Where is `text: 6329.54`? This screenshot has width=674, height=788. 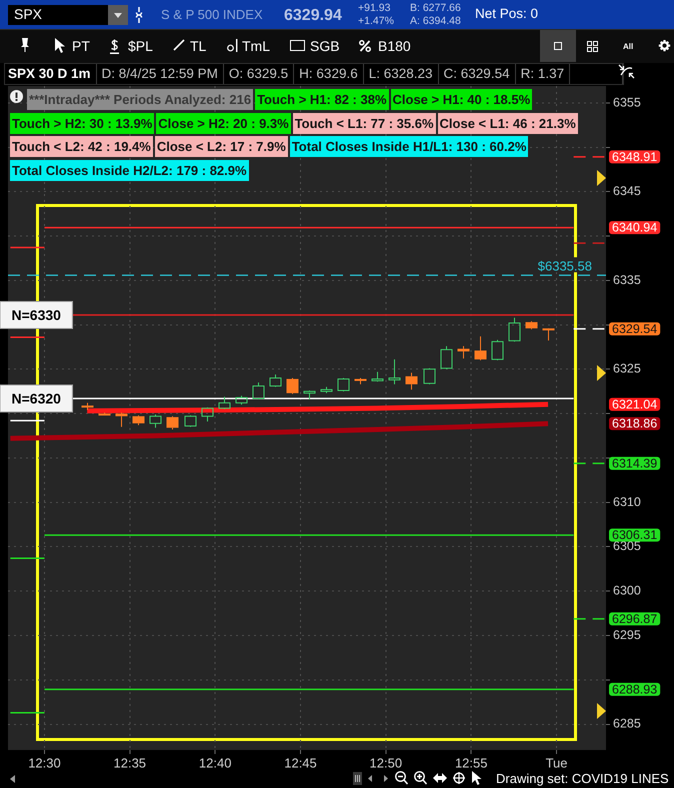
text: 6329.54 is located at coordinates (635, 329).